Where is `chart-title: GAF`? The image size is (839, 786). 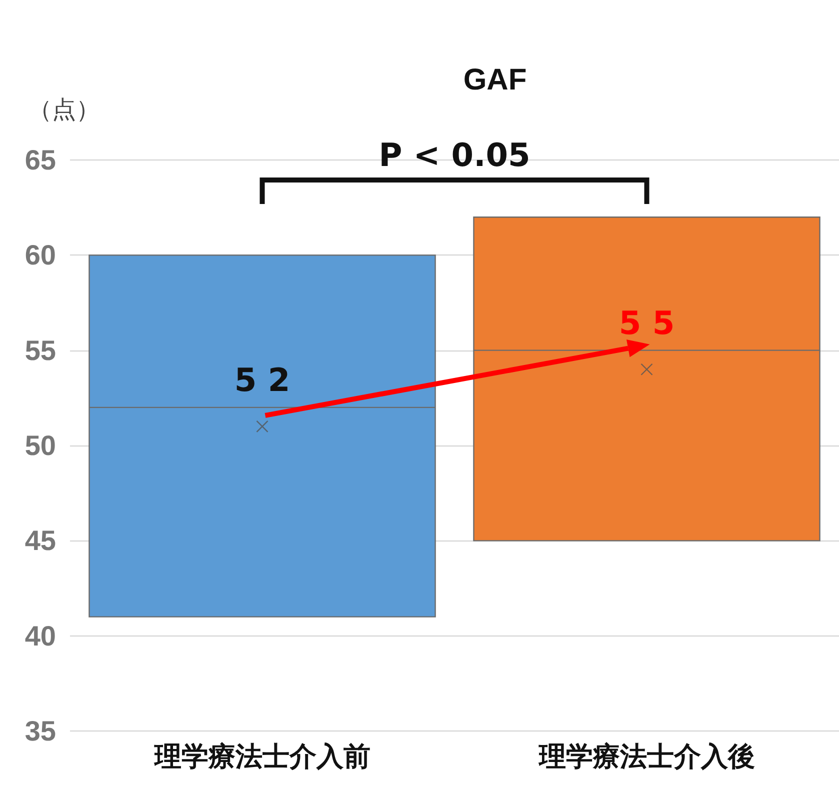 chart-title: GAF is located at coordinates (495, 80).